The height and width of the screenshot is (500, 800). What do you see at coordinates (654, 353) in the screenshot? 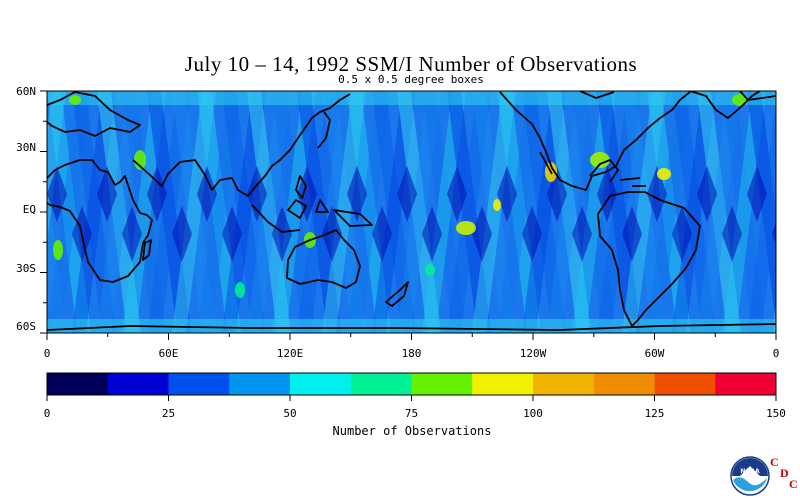
I see `lon-label: 60W` at bounding box center [654, 353].